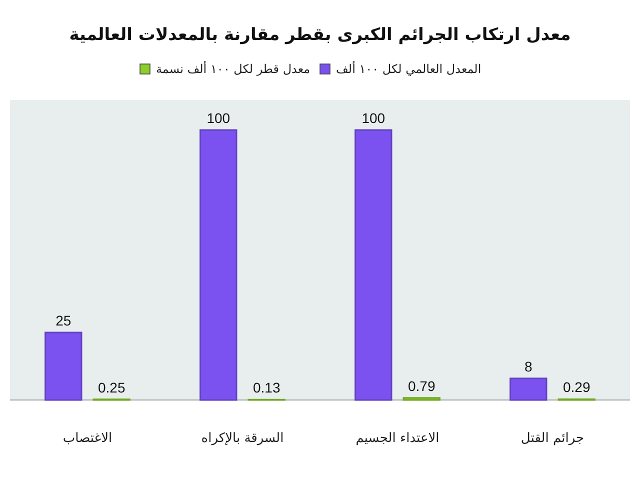 This screenshot has width=640, height=480. What do you see at coordinates (422, 386) in the screenshot?
I see `data-label: 0.79` at bounding box center [422, 386].